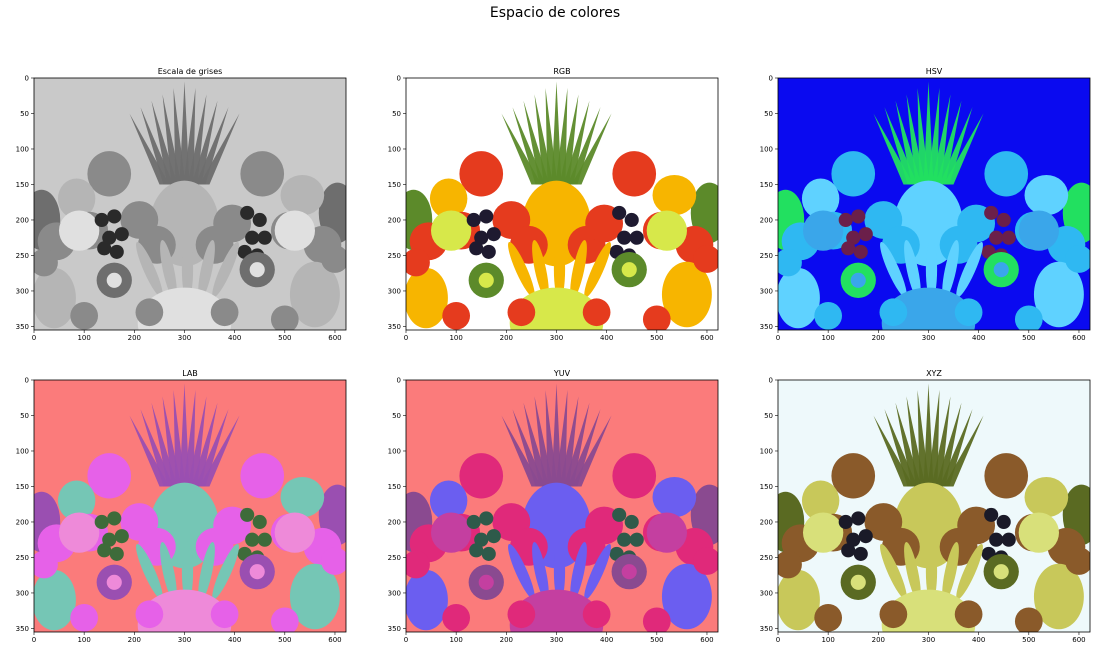 This screenshot has height=648, width=1110. Describe the element at coordinates (858, 280) in the screenshot. I see `kiwi-left-core` at that location.